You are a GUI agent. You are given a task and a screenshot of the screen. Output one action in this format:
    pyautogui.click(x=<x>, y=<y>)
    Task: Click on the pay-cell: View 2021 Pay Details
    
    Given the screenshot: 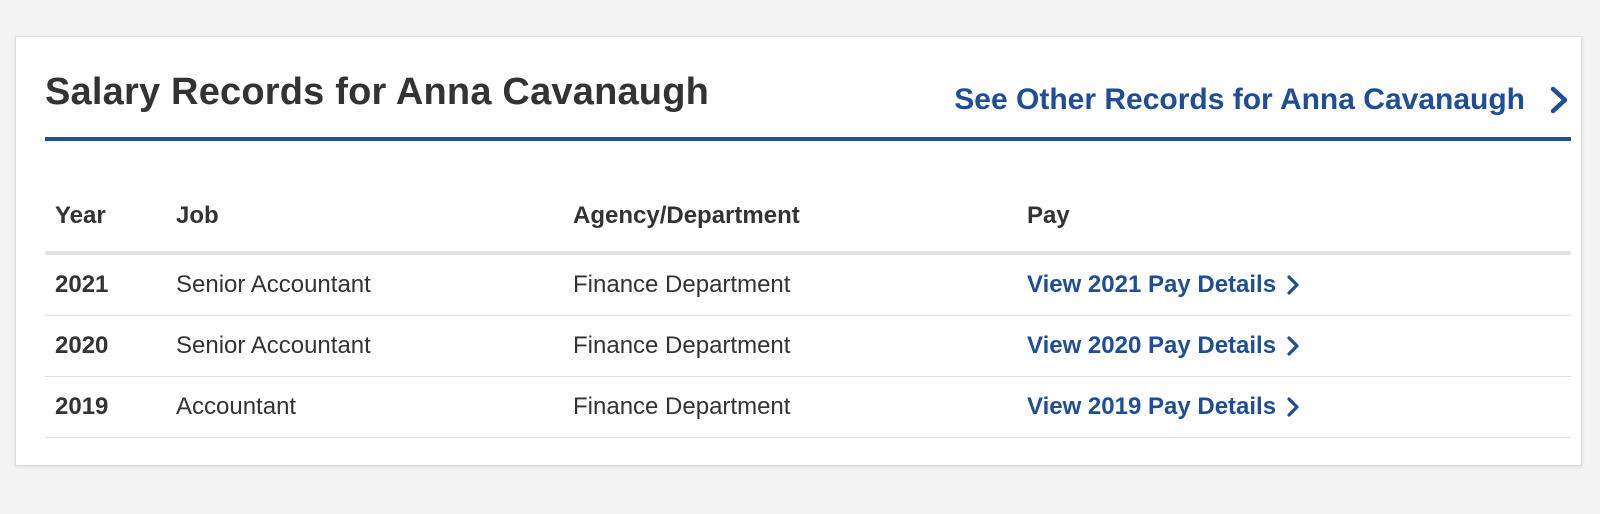 What is the action you would take?
    pyautogui.click(x=1299, y=284)
    